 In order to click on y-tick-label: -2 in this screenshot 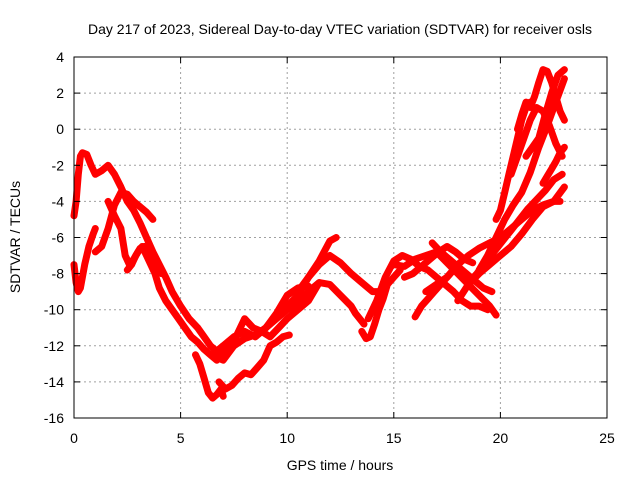, I will do `click(58, 165)`.